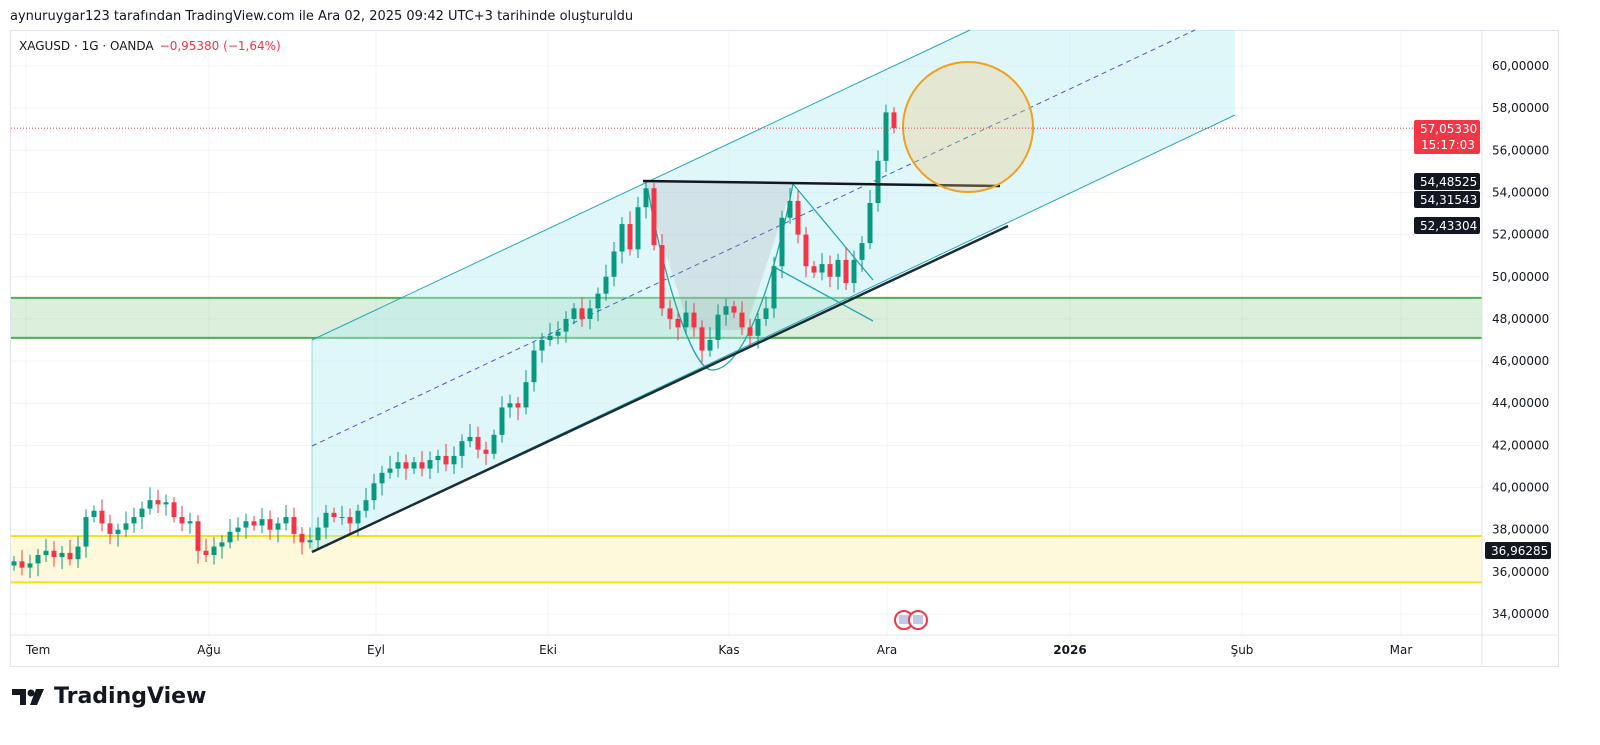 The width and height of the screenshot is (1600, 745). What do you see at coordinates (1520, 614) in the screenshot?
I see `price-tick-label: 34,00000` at bounding box center [1520, 614].